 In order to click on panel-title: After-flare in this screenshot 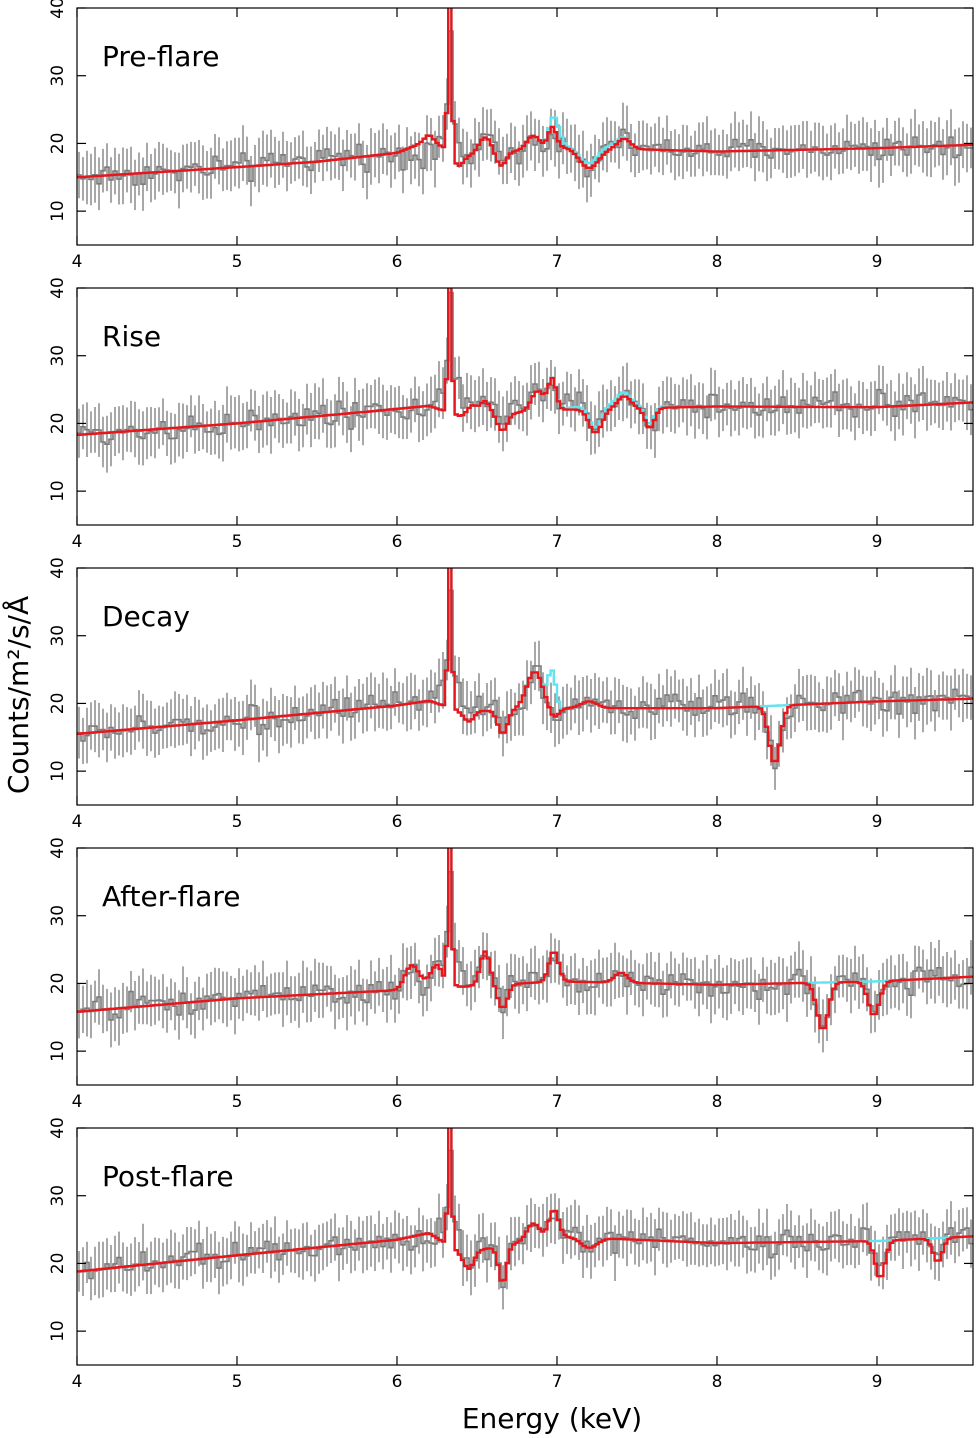, I will do `click(171, 896)`.